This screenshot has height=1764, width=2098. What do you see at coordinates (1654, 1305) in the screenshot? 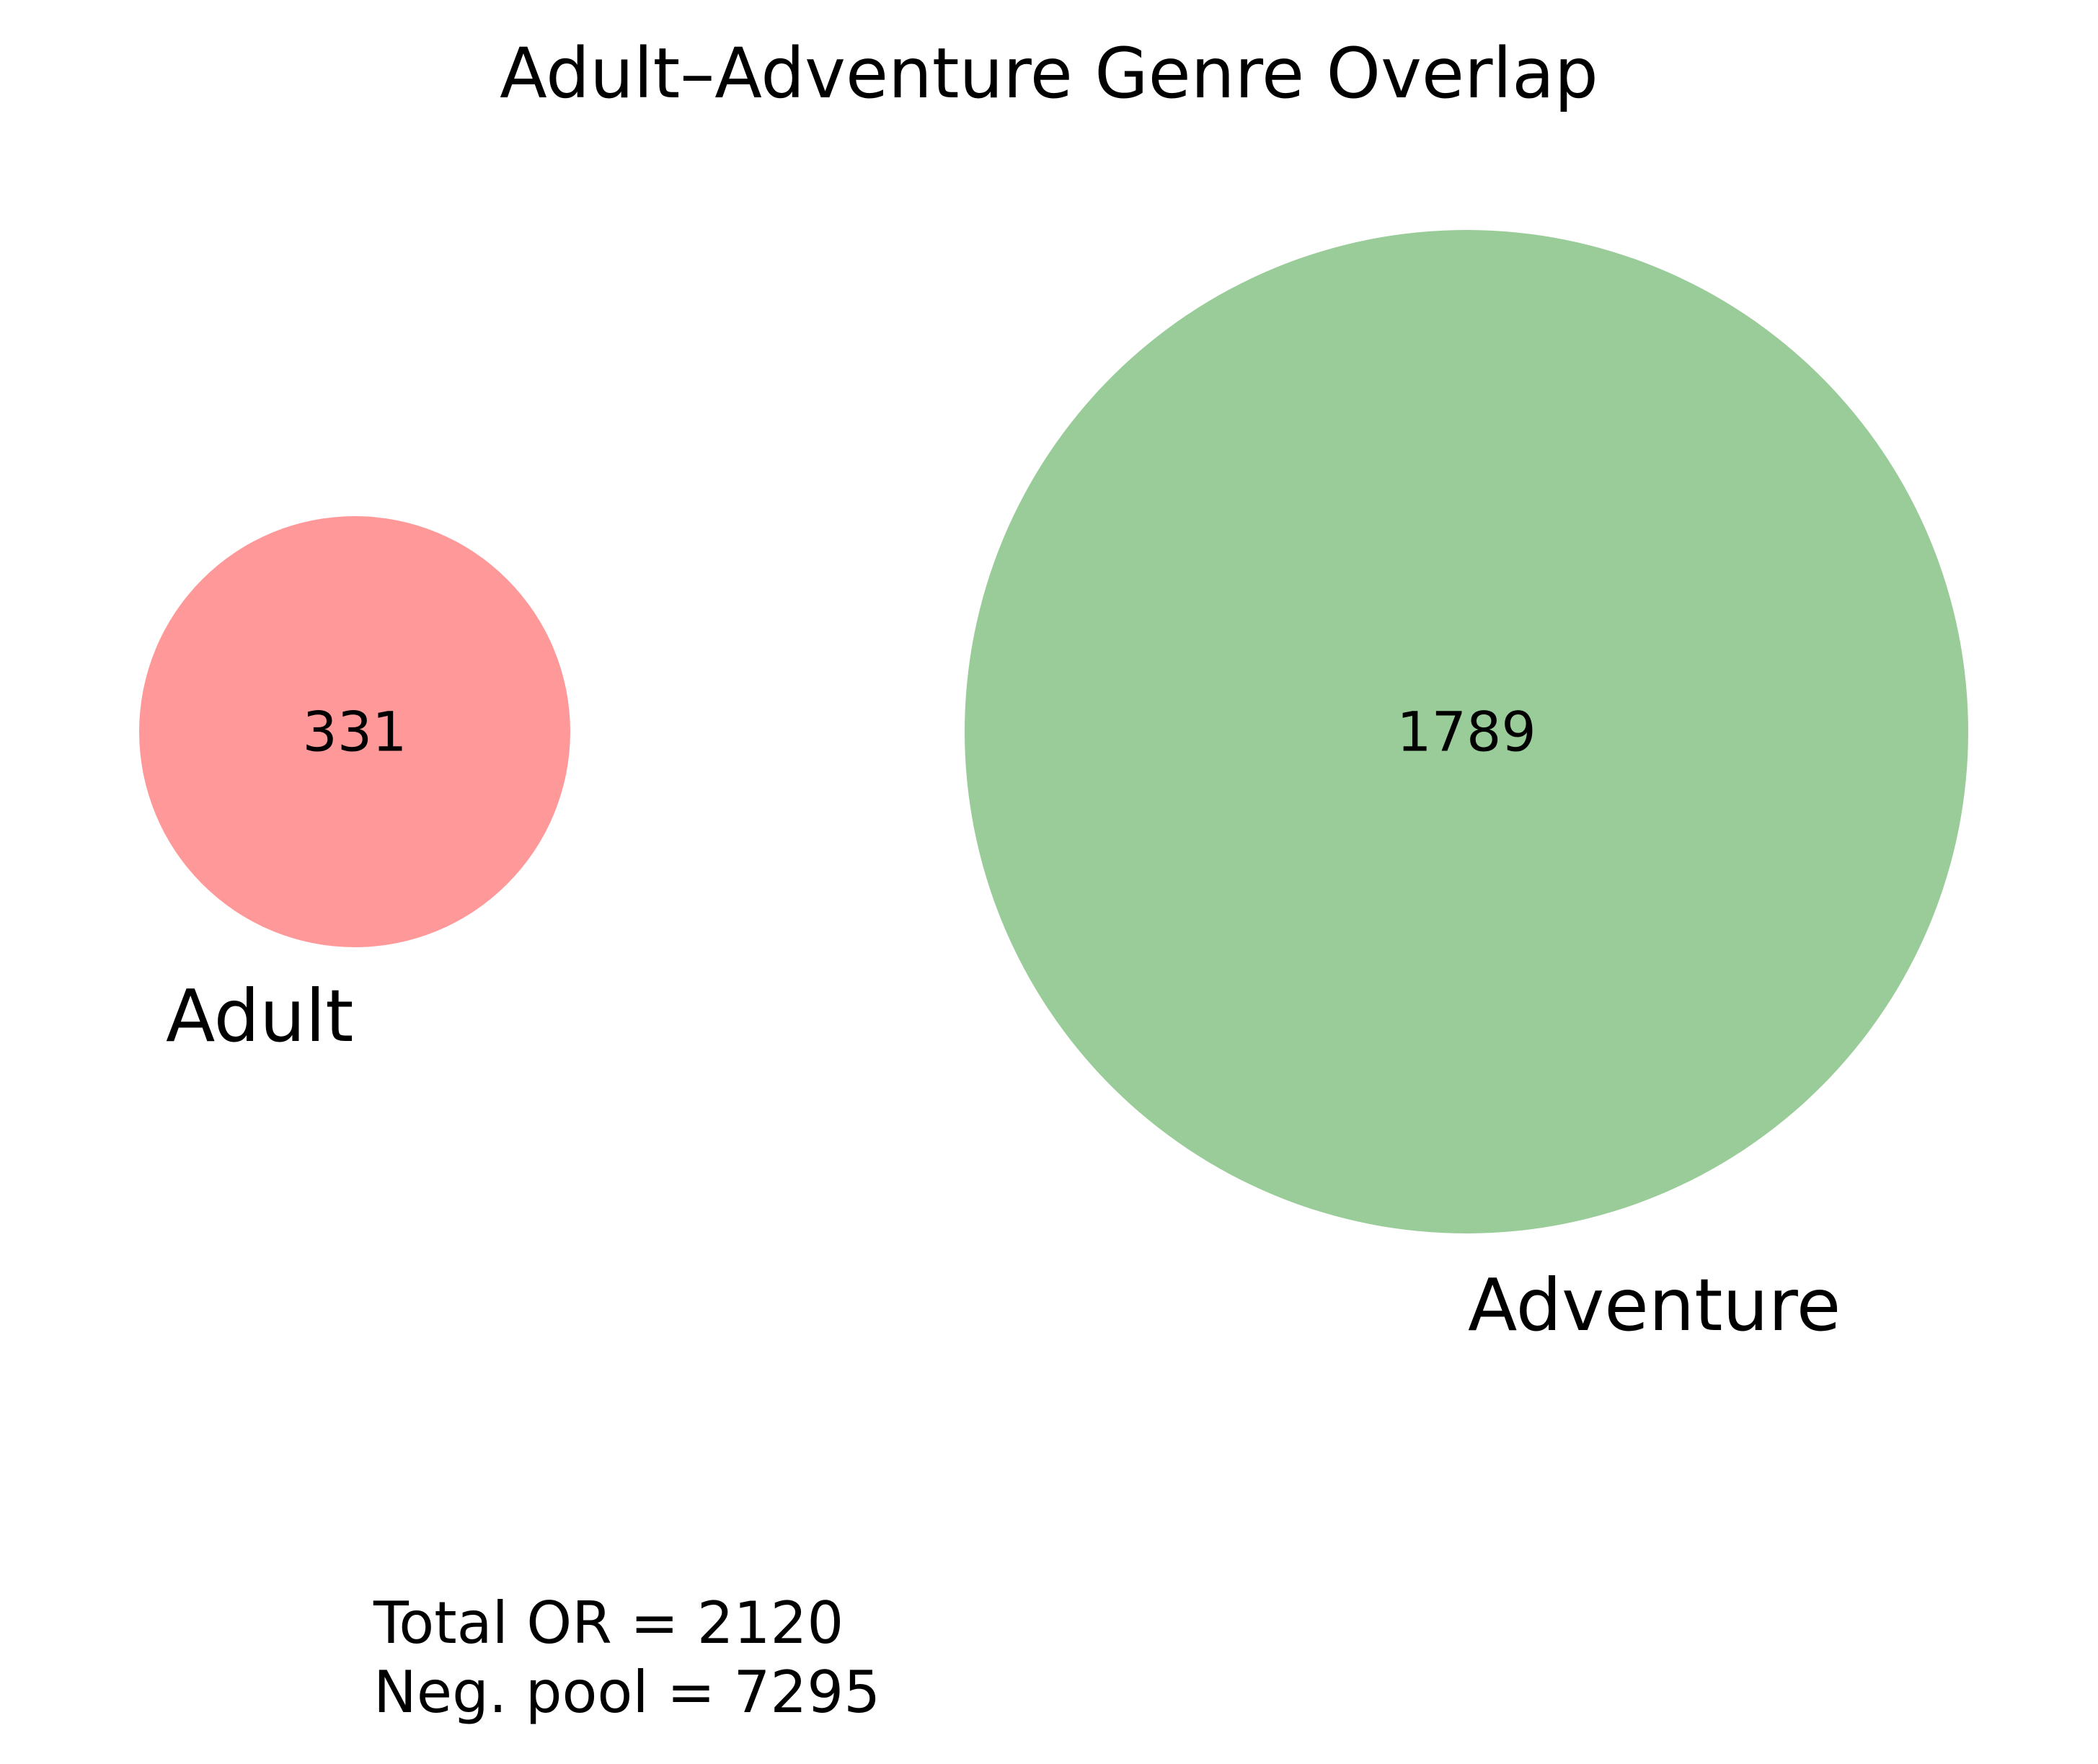
I see `adventure-set-label: Adventure` at bounding box center [1654, 1305].